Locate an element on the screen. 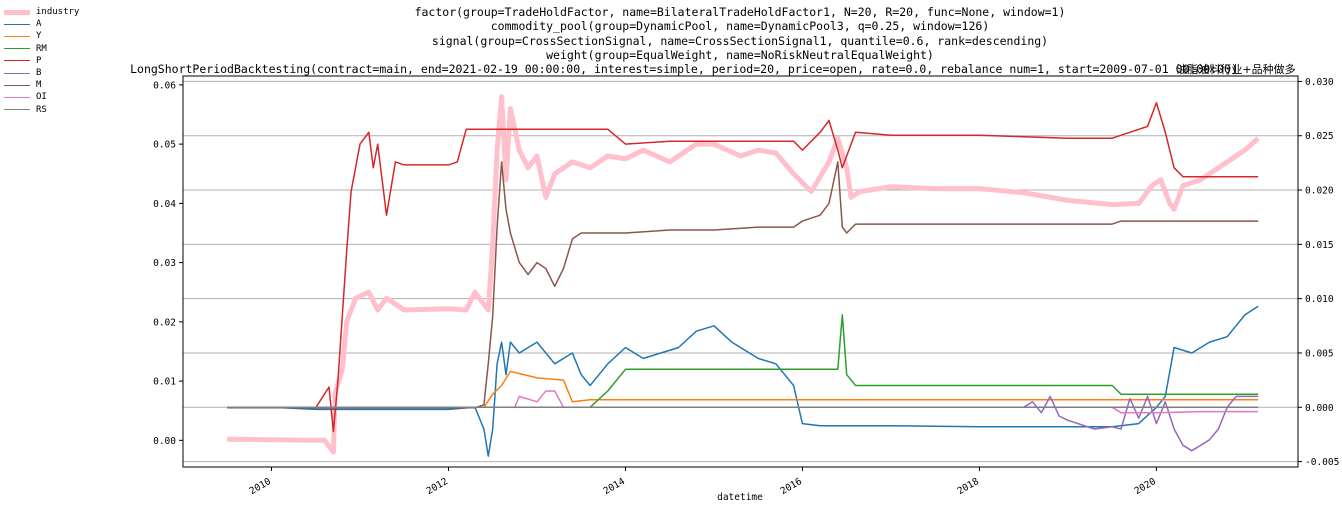  x-axis: 2010 2012 2014 2016 2018 2020 is located at coordinates (703, 482).